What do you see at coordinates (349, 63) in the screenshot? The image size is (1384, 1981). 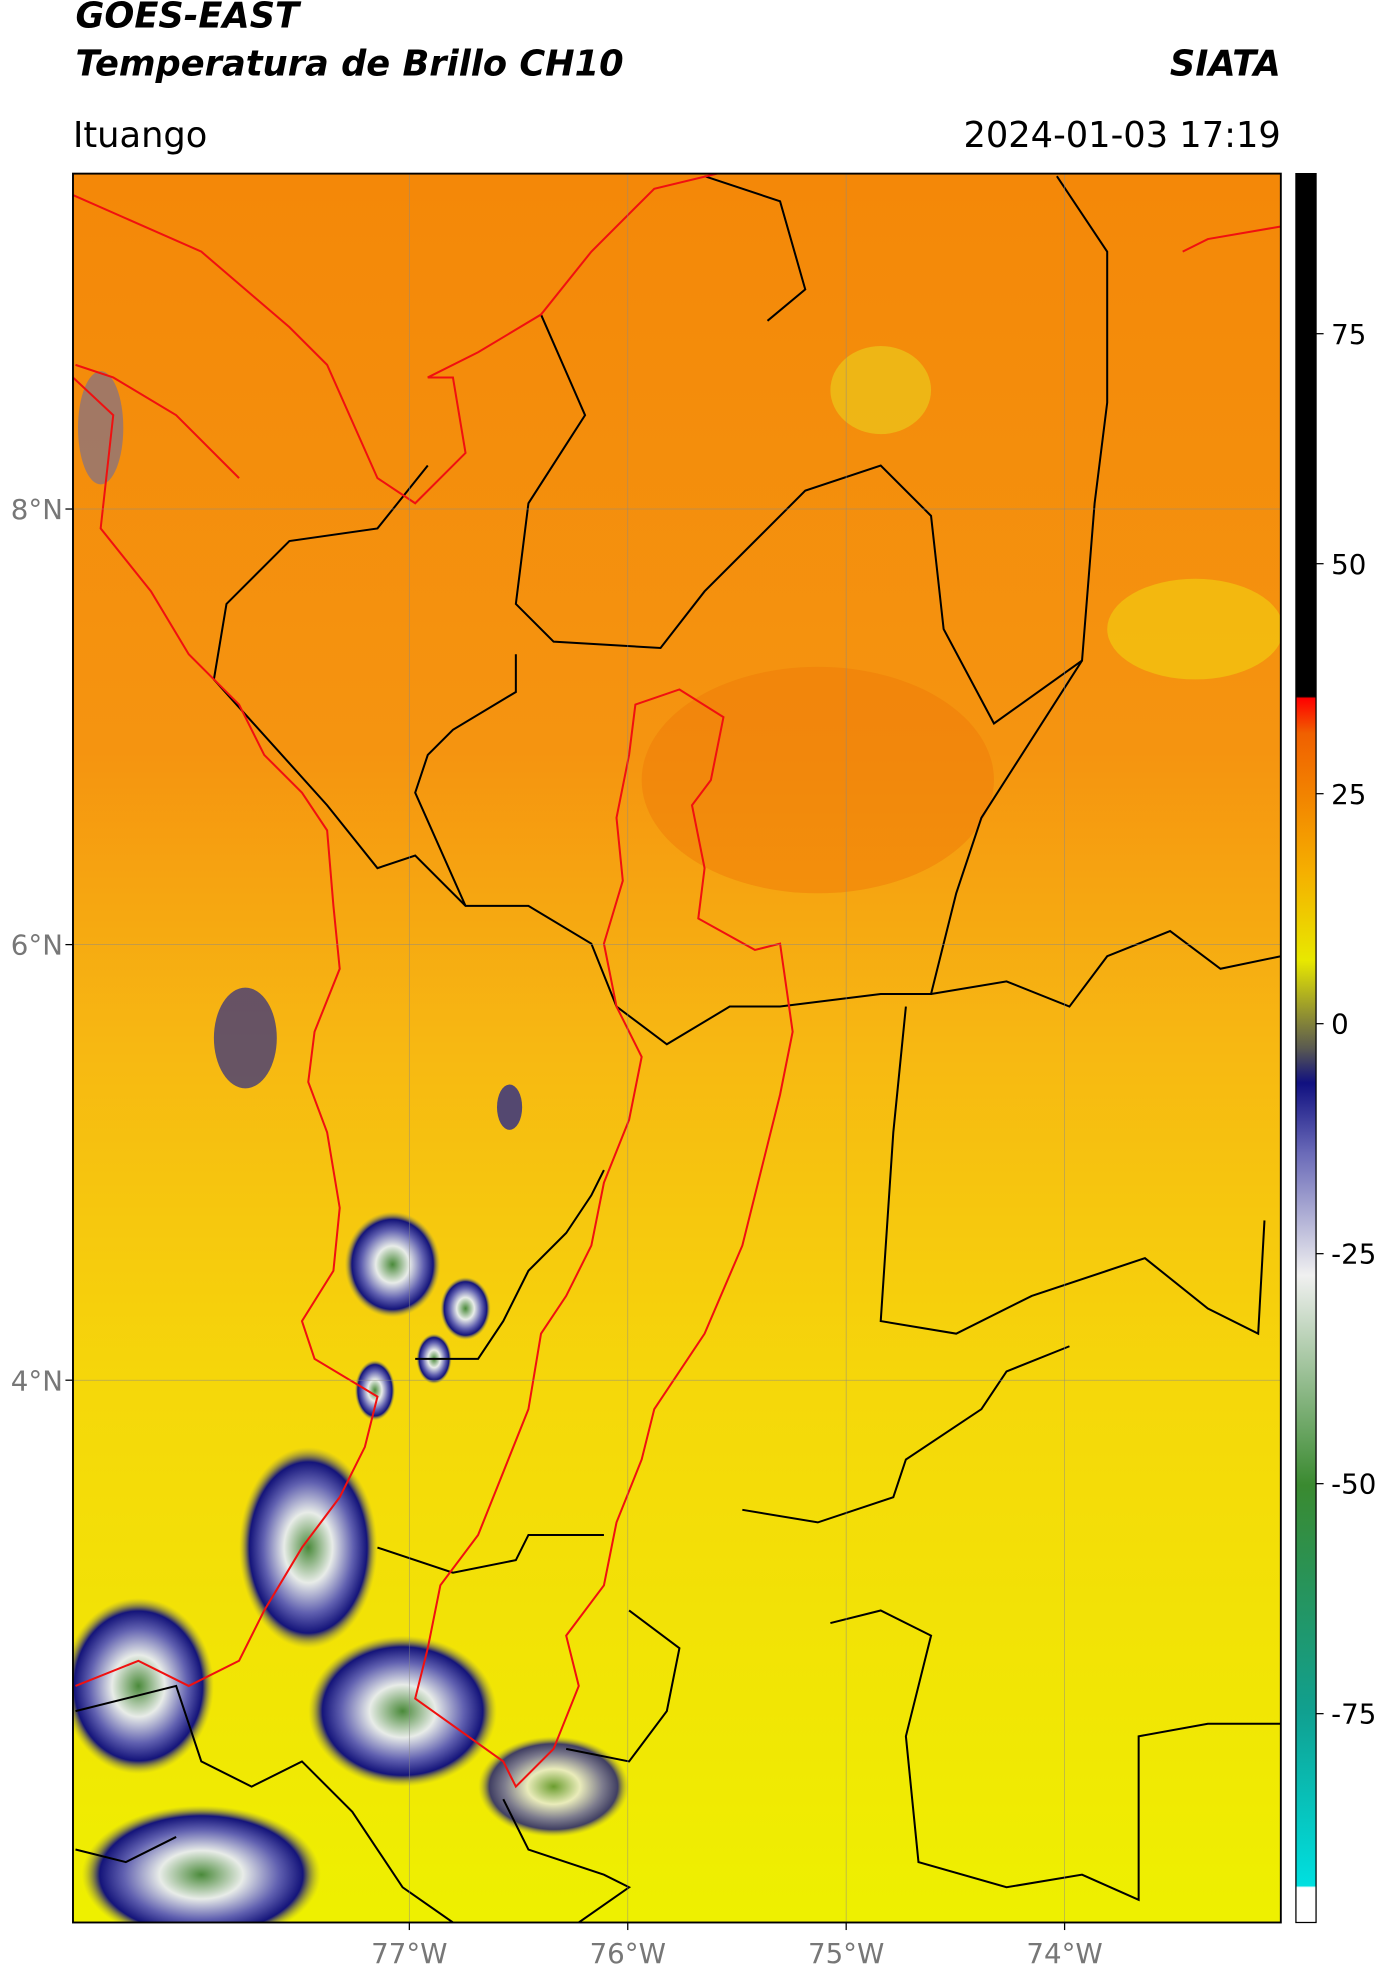 I see `subtitle: Temperatura de Brillo CH10` at bounding box center [349, 63].